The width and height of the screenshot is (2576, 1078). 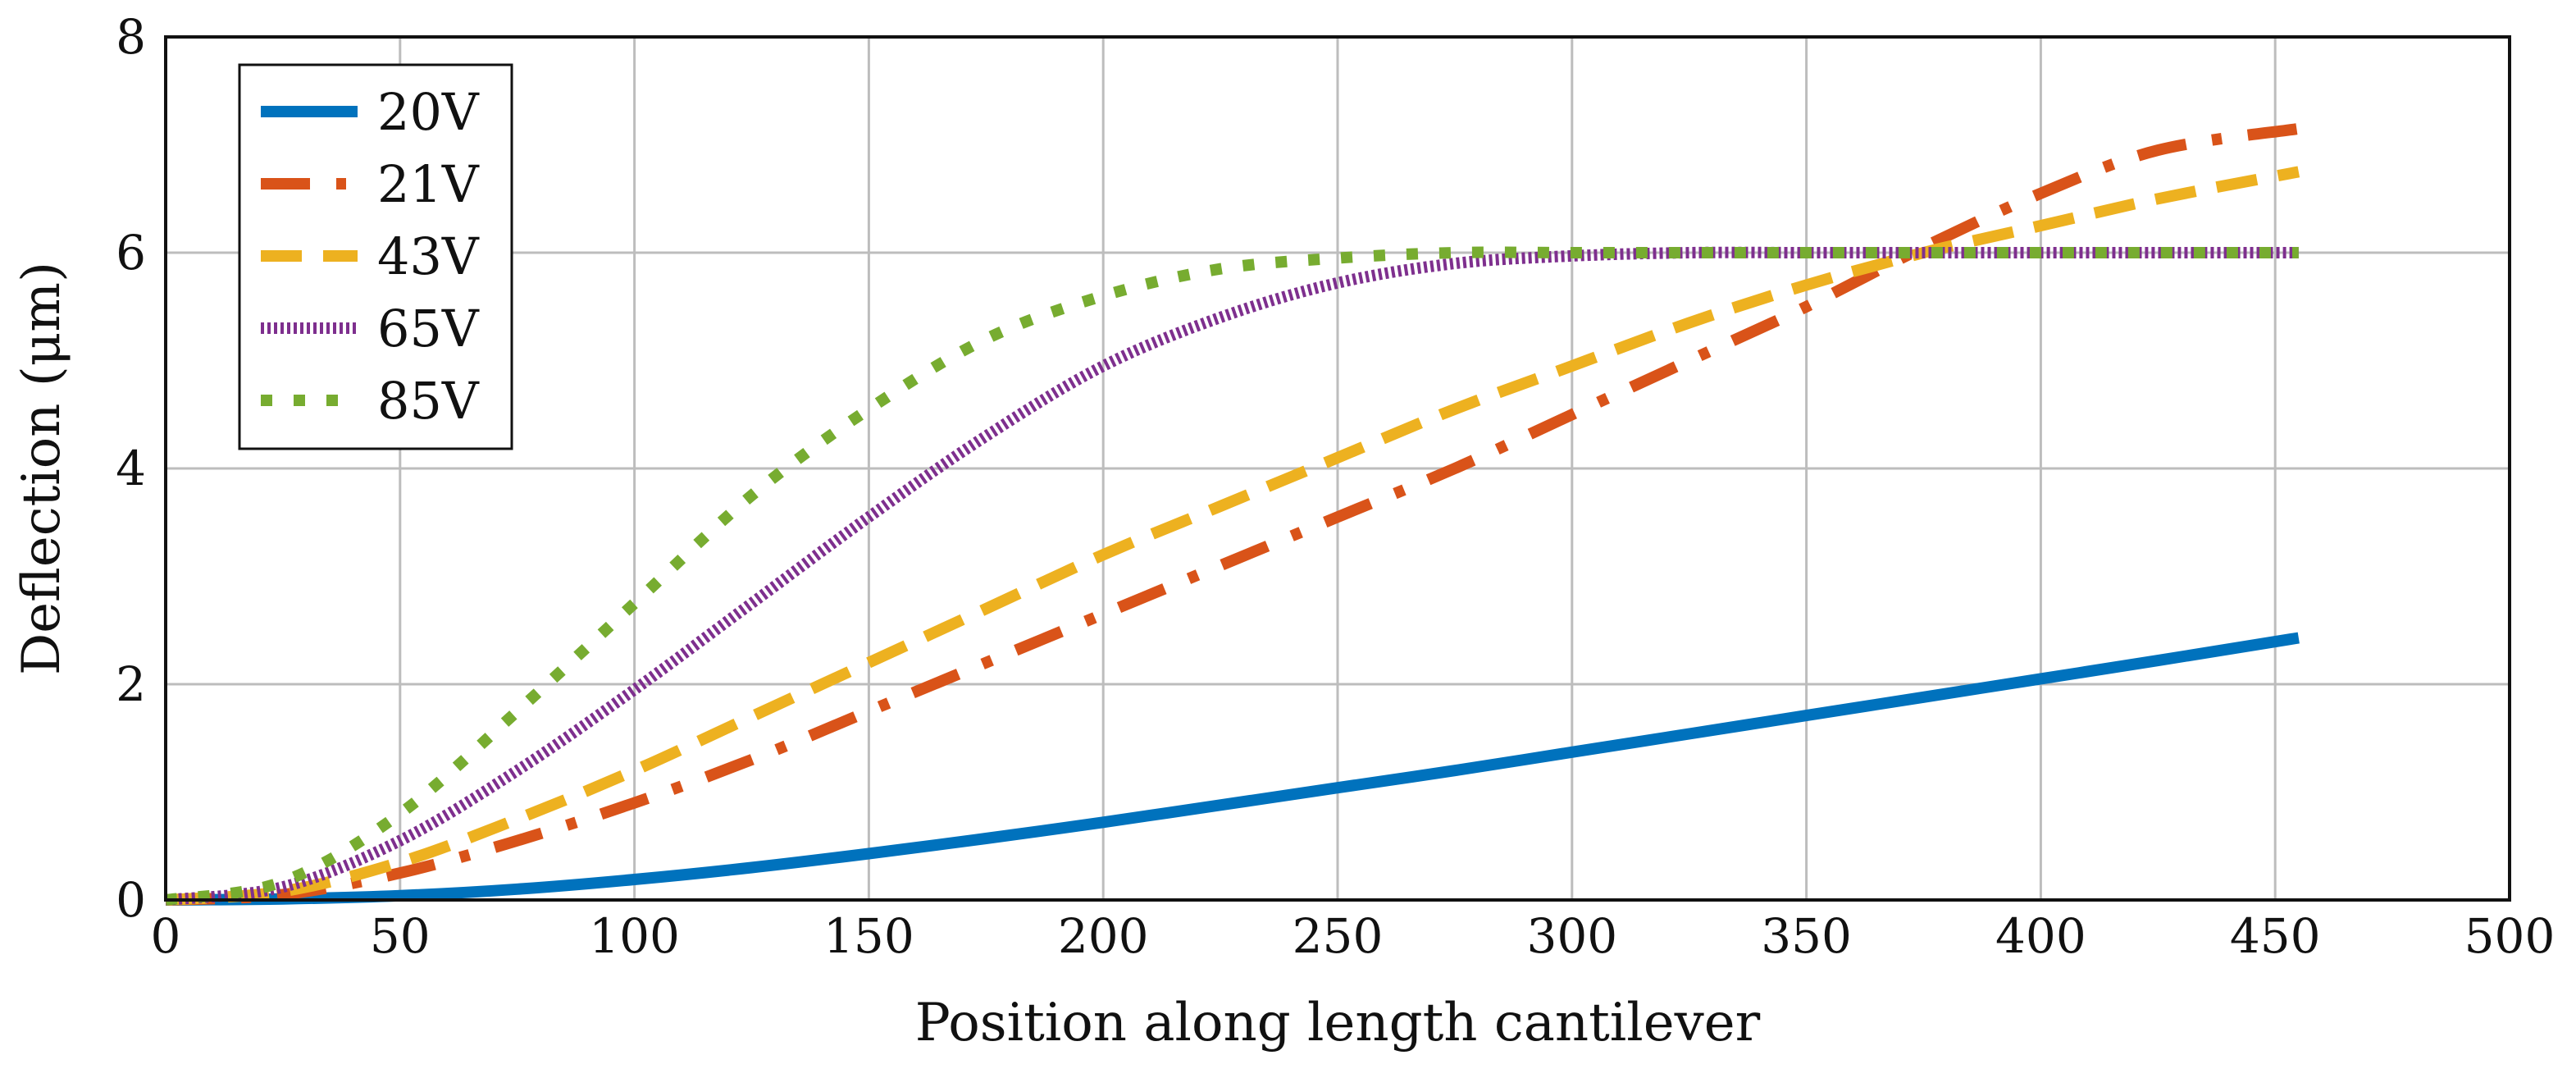 I want to click on y-axis-title: Deflection (μm), so click(x=41, y=469).